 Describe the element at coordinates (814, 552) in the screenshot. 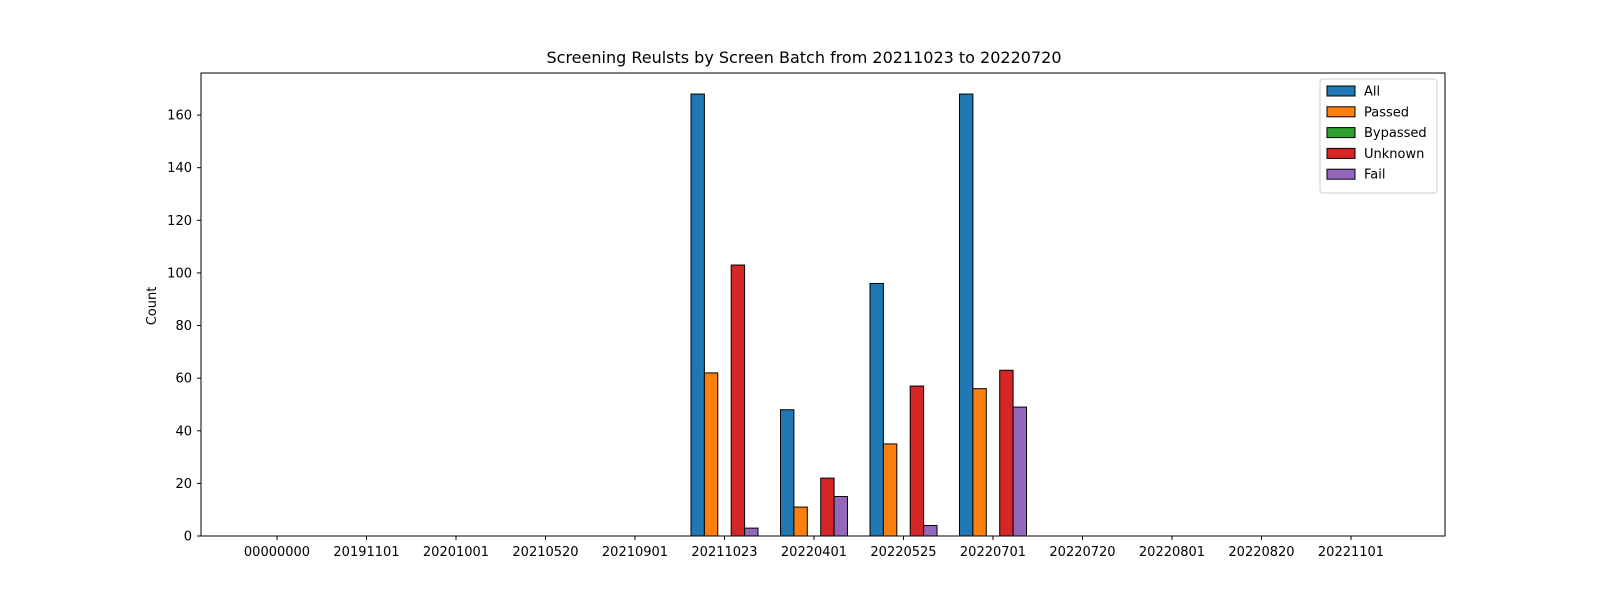

I see `x-tick-label: 20220401` at that location.